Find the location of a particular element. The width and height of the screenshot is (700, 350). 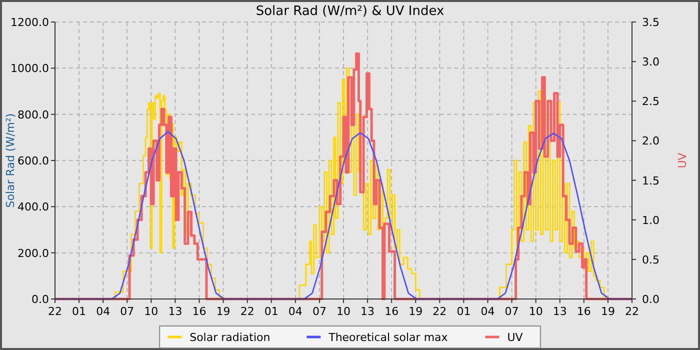

y-axis-title: Solar Rad (W/m²) is located at coordinates (10, 160).